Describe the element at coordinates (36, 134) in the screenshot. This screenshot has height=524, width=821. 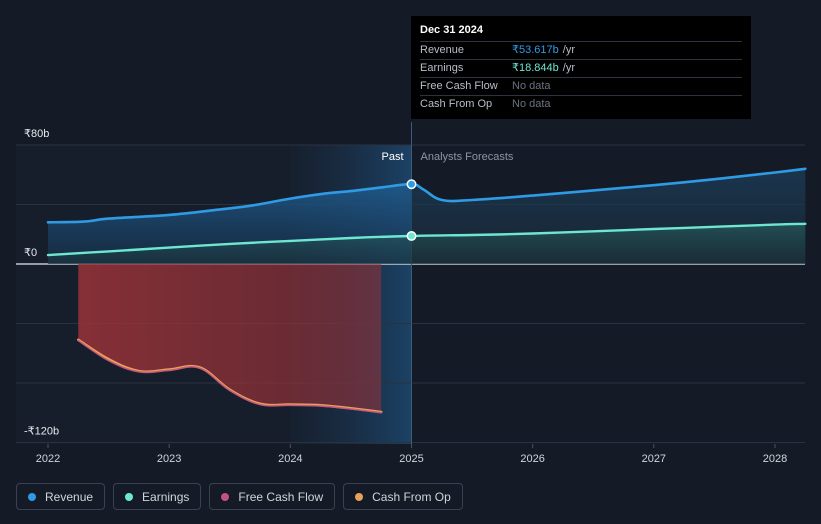
I see `y-tick-label: ₹80b` at that location.